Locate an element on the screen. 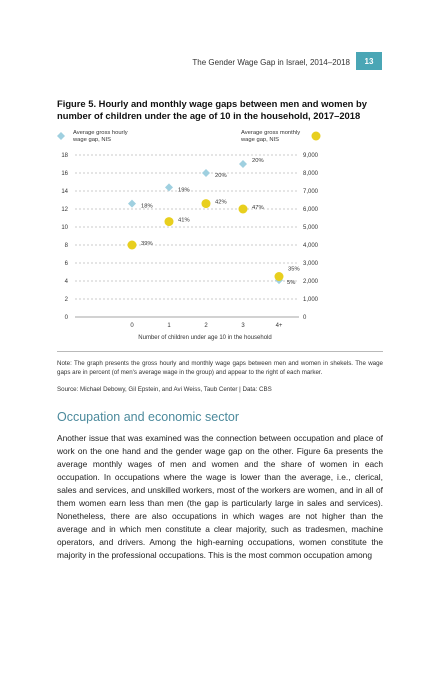 The image size is (440, 681). left-tick-label: 4 is located at coordinates (67, 282).